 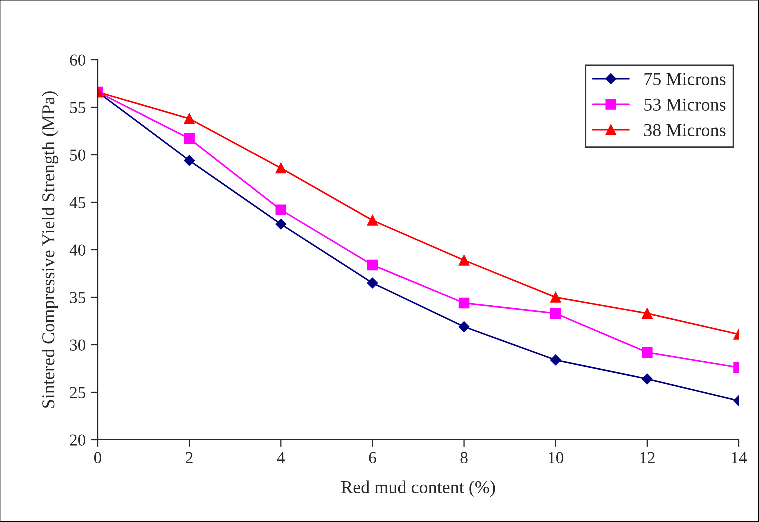 I want to click on x-tick-label: 8, so click(x=464, y=458).